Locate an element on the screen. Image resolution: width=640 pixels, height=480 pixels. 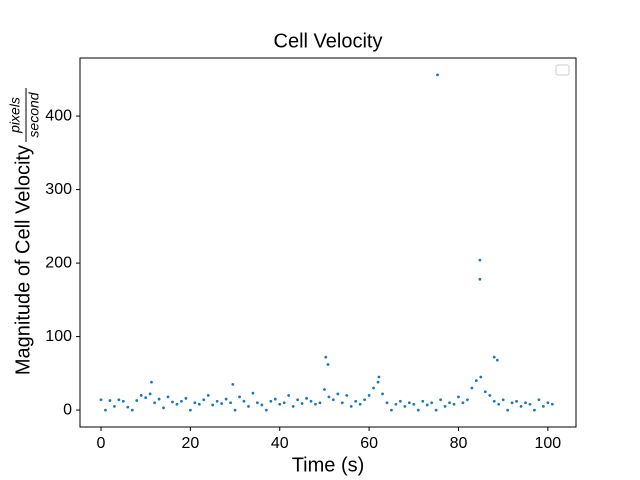
y-axis-label-denominator: second is located at coordinates (34, 114).